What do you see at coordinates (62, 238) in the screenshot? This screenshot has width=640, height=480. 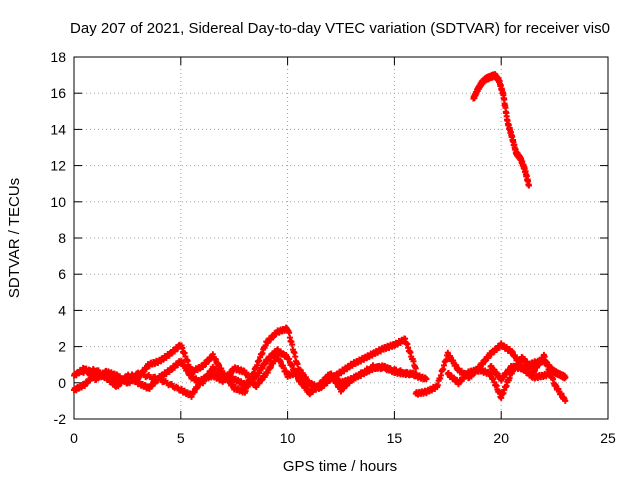 I see `y-tick-label: 8` at bounding box center [62, 238].